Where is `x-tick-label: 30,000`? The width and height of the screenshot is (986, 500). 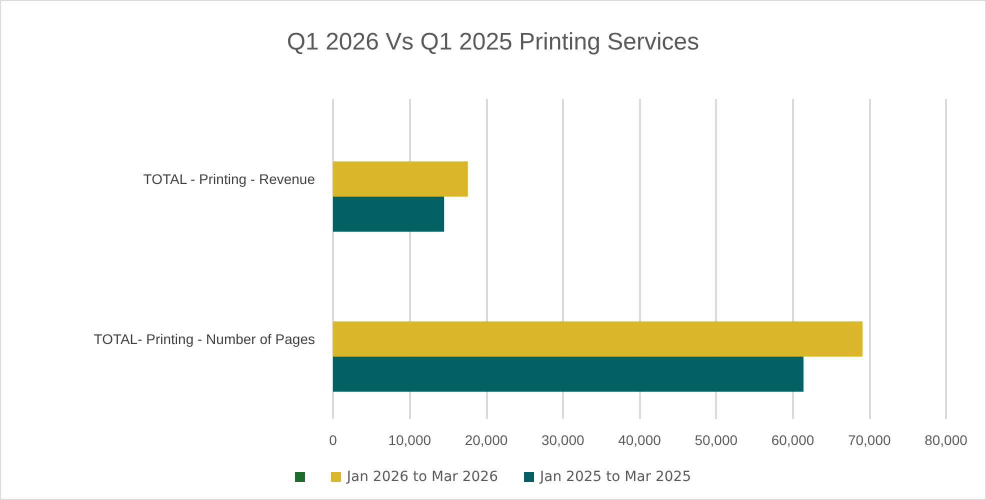
x-tick-label: 30,000 is located at coordinates (562, 440).